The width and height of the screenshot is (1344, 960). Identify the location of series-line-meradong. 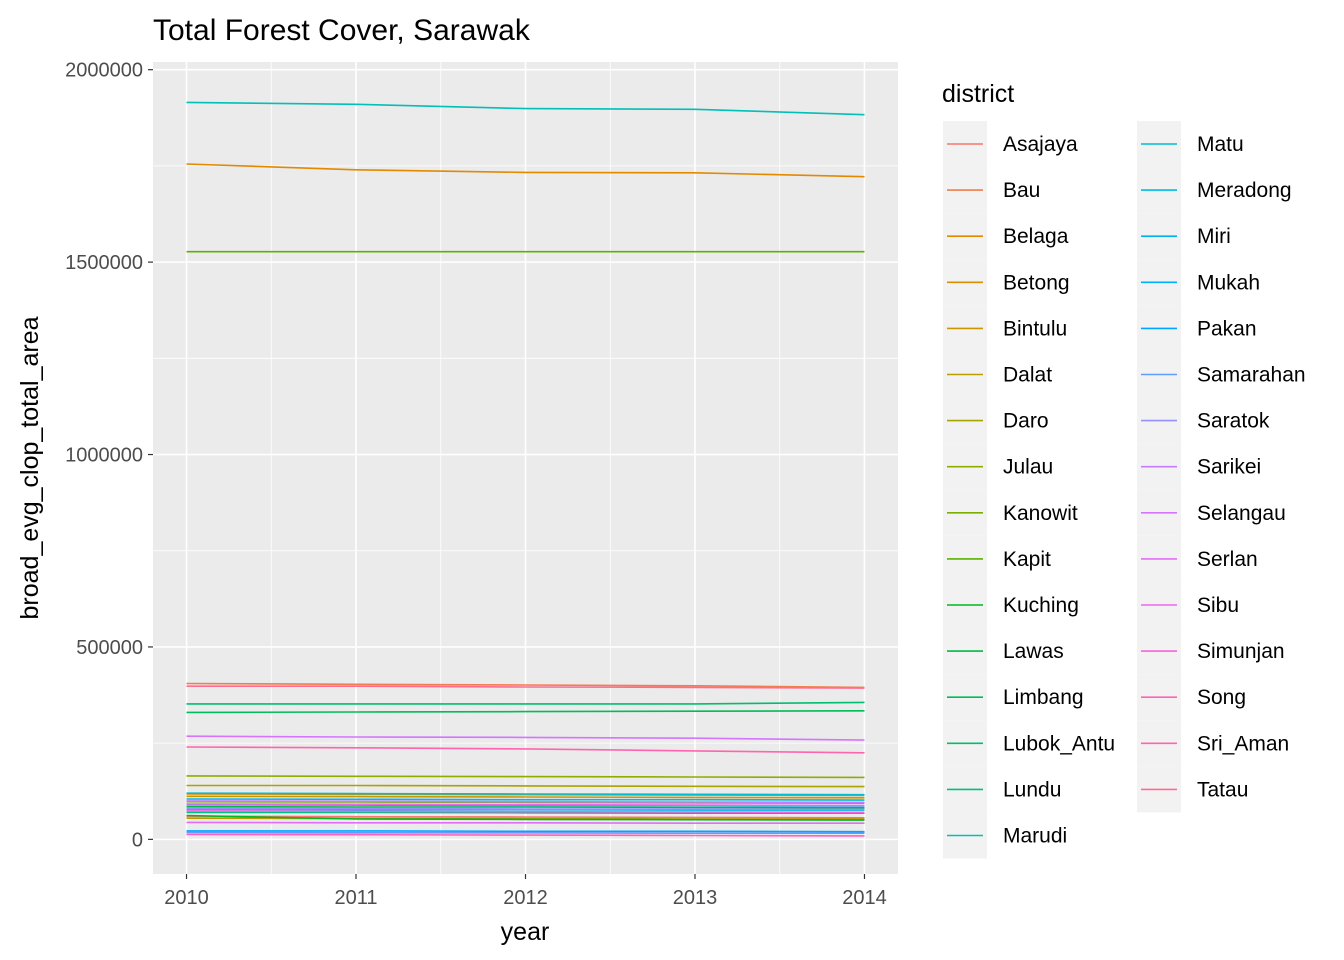
(525, 799).